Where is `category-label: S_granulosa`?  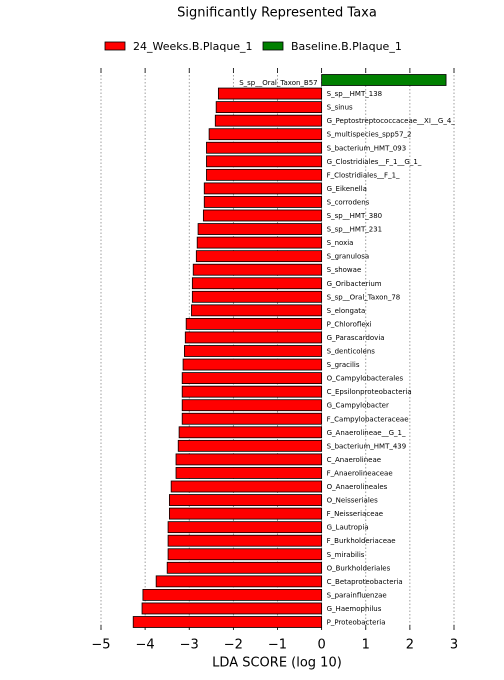
category-label: S_granulosa is located at coordinates (348, 257).